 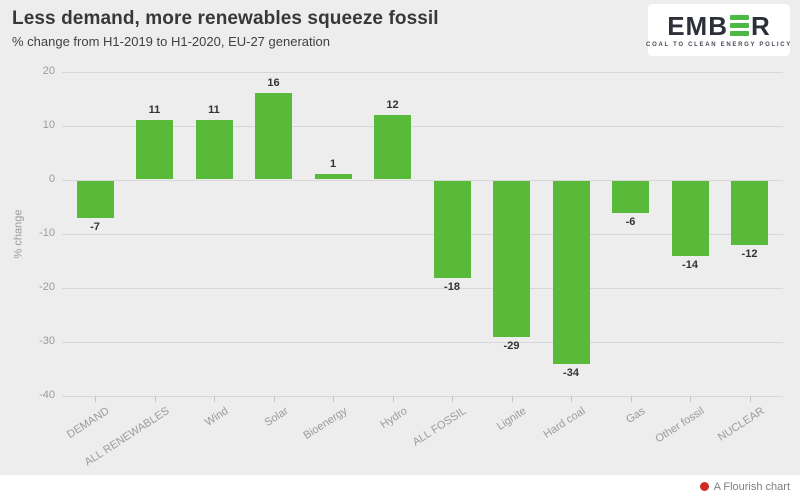 I want to click on flourish-attribution-text: A Flourish chart, so click(x=751, y=486).